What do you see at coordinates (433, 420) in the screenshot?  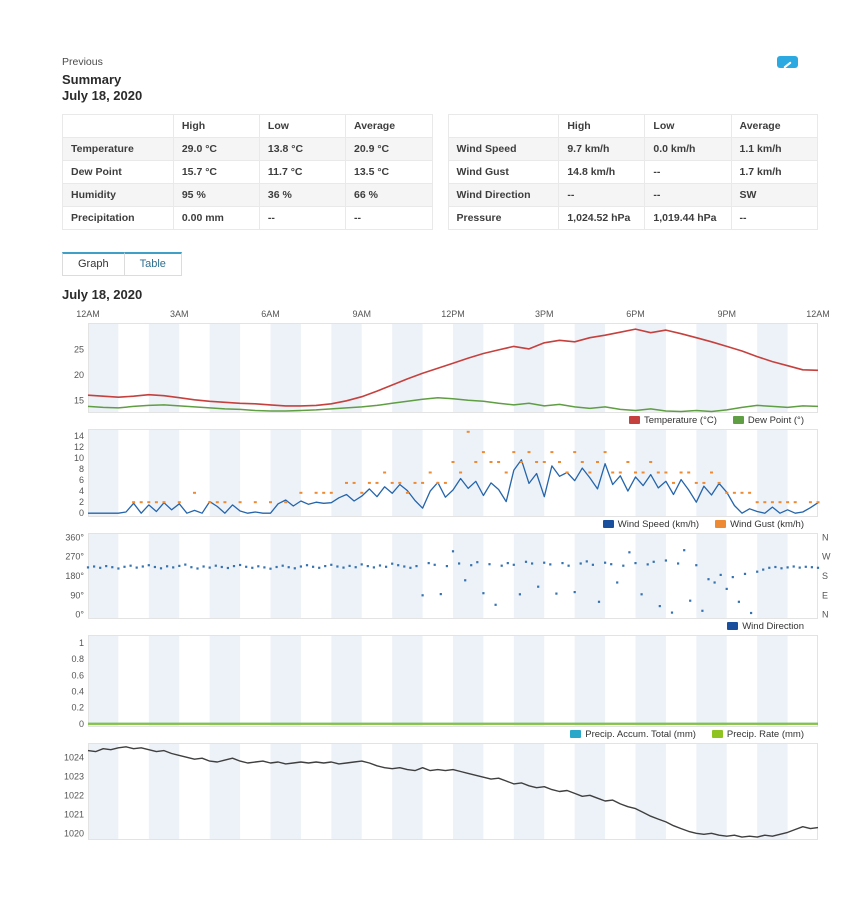 I see `temperature-legend: Temperature (°C) Dew Point (°)` at bounding box center [433, 420].